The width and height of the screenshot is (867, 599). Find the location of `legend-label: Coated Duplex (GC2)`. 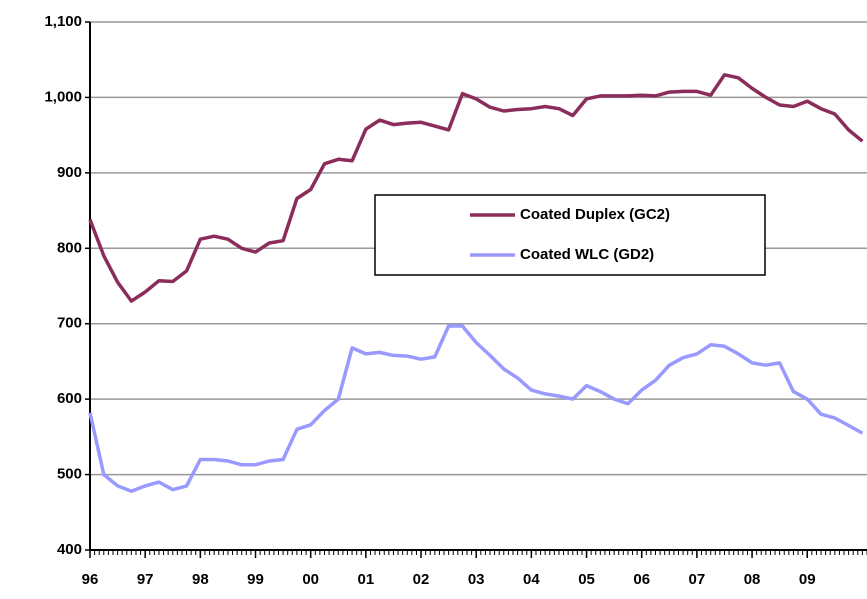

legend-label: Coated Duplex (GC2) is located at coordinates (595, 214).